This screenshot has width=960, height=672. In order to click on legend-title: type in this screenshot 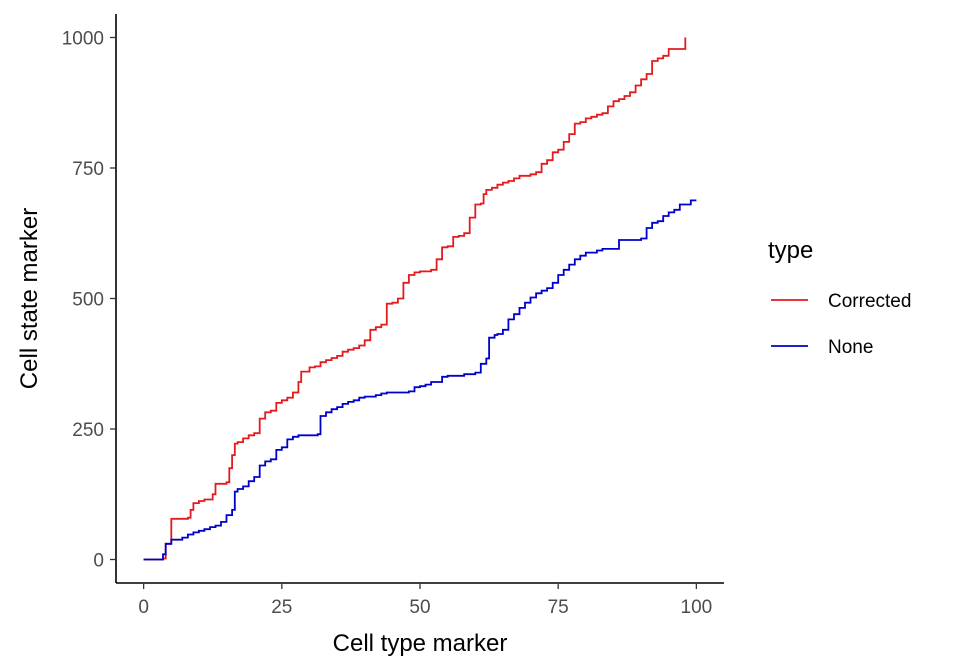, I will do `click(790, 250)`.